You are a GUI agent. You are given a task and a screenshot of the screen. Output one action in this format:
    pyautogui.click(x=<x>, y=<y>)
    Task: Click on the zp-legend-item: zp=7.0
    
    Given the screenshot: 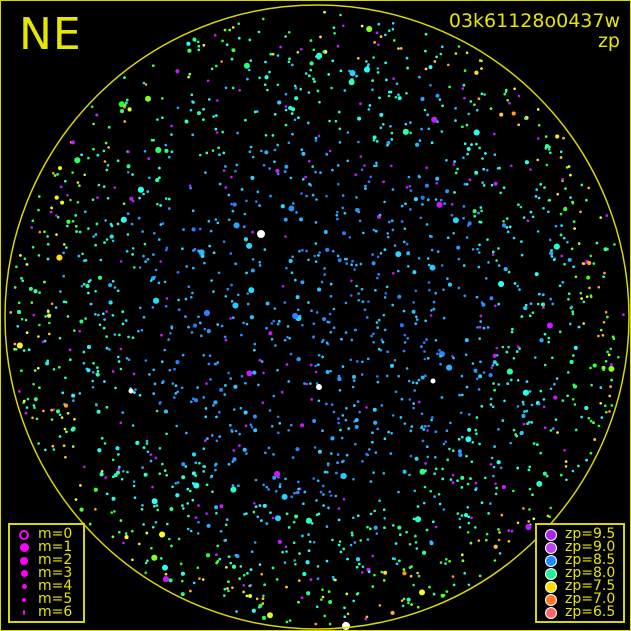 What is the action you would take?
    pyautogui.click(x=580, y=599)
    